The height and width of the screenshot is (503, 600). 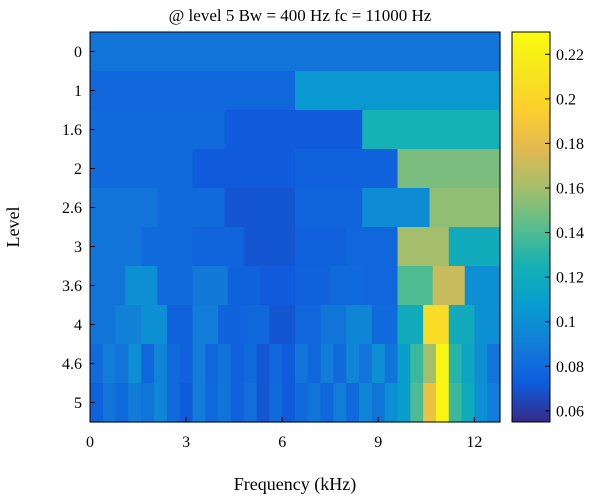 What do you see at coordinates (570, 278) in the screenshot?
I see `colorbar-tick-label: 0.12` at bounding box center [570, 278].